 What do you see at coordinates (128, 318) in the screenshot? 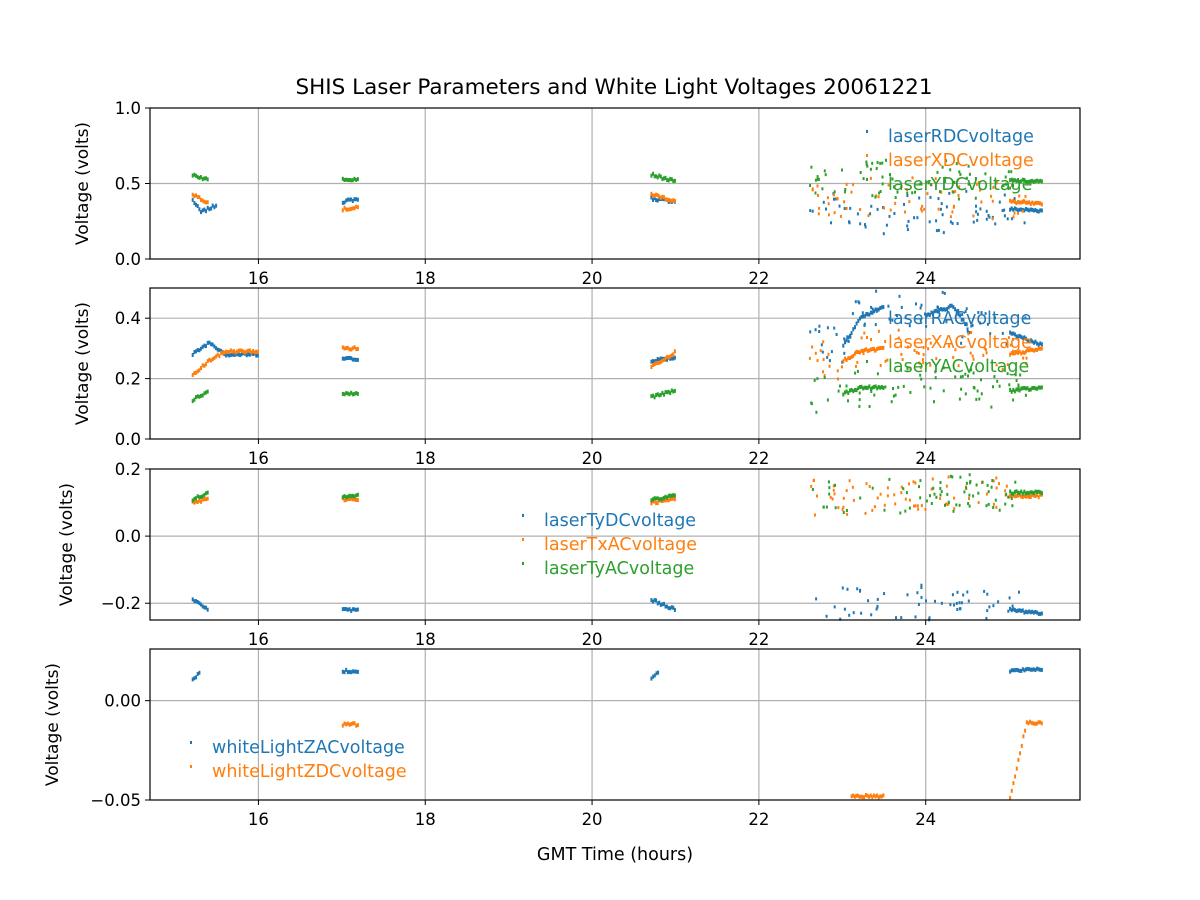
I see `y-tick-label: 0.4` at bounding box center [128, 318].